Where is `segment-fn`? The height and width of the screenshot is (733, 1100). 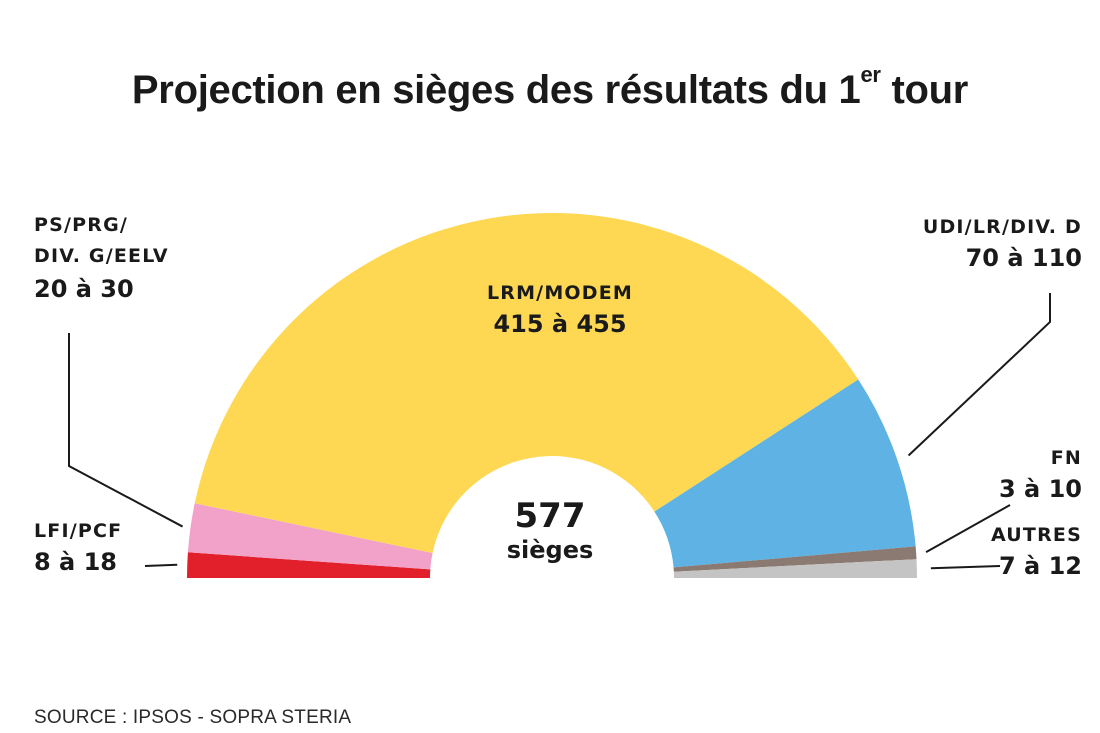
segment-fn is located at coordinates (795, 559).